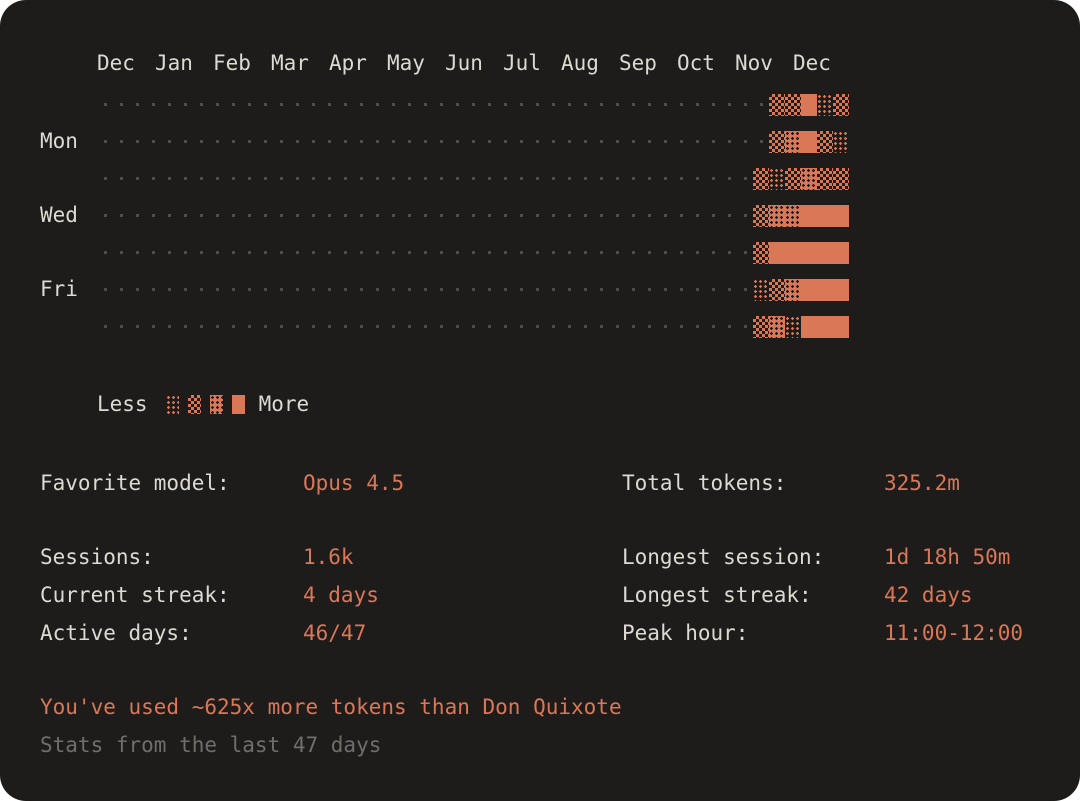  What do you see at coordinates (638, 63) in the screenshot?
I see `month-label: Sep` at bounding box center [638, 63].